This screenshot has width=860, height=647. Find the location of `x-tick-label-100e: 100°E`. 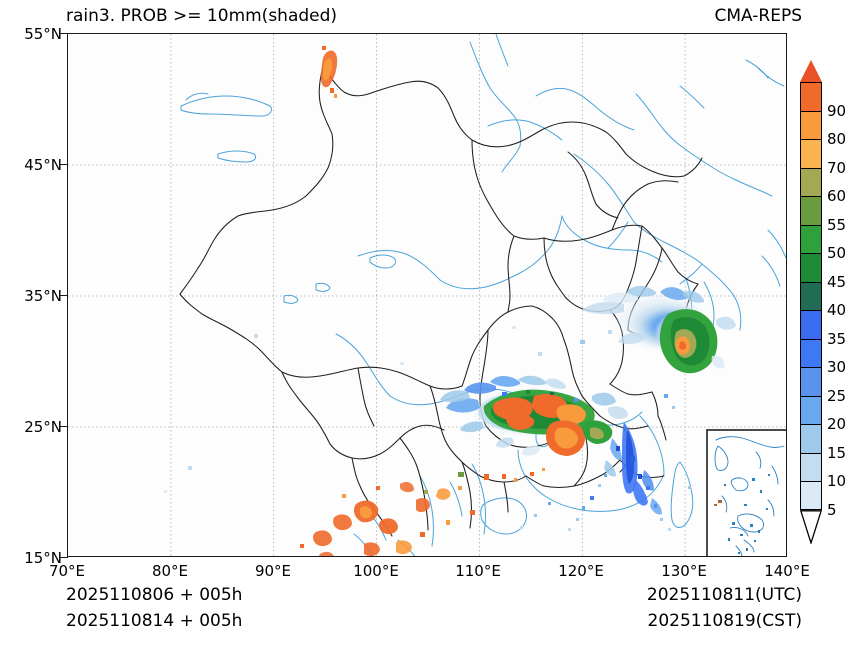

x-tick-label-100e: 100°E is located at coordinates (376, 571).